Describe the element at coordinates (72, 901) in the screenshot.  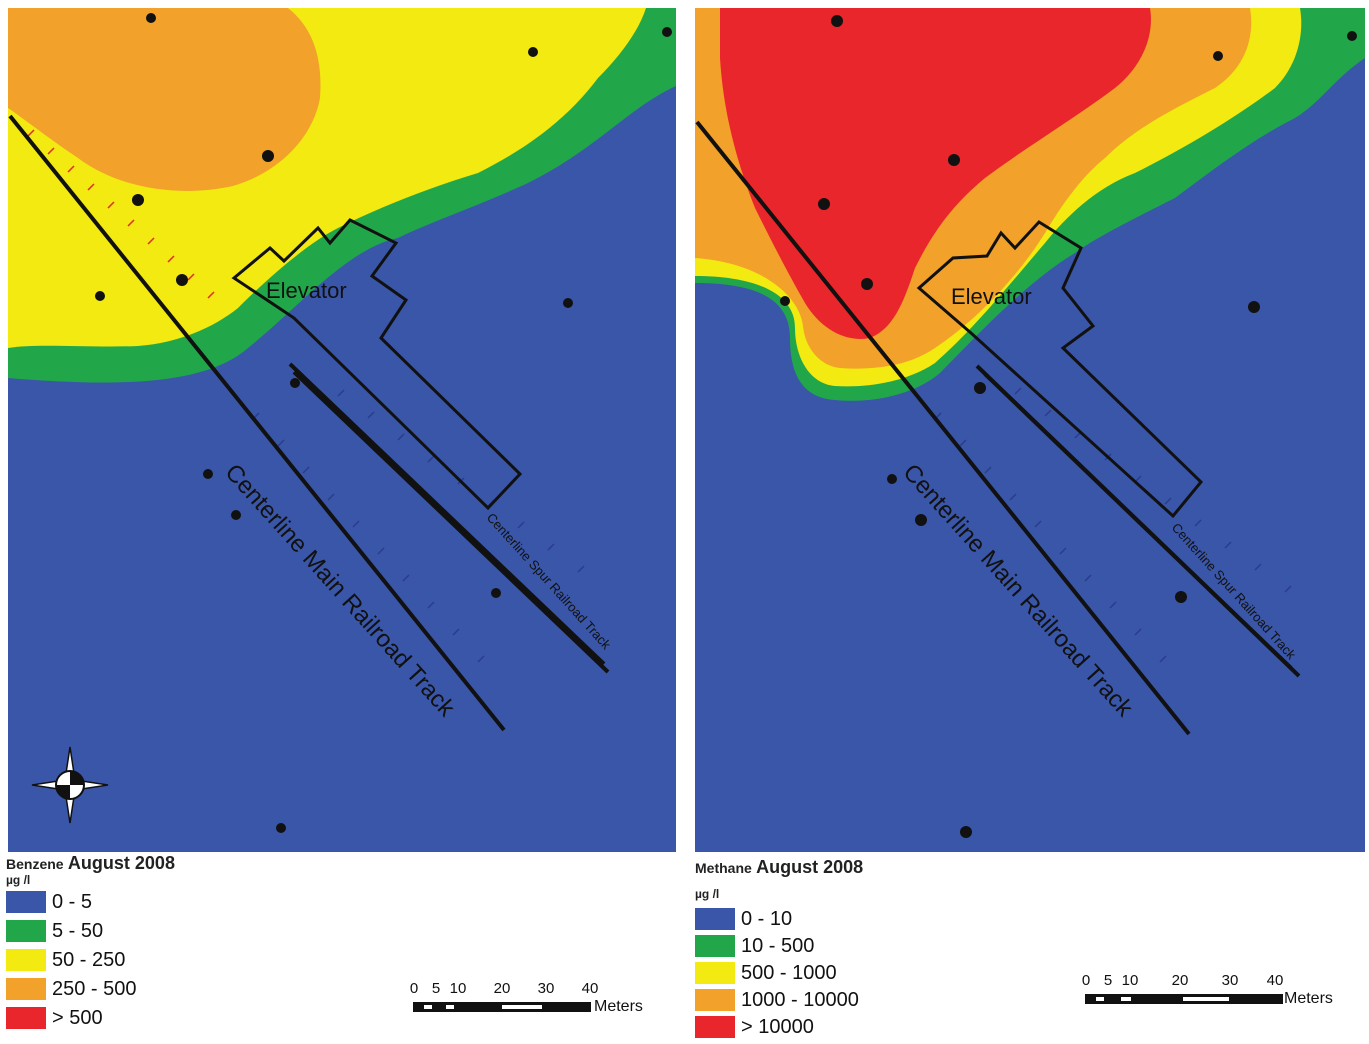
I see `legend-label: 0 - 5` at that location.